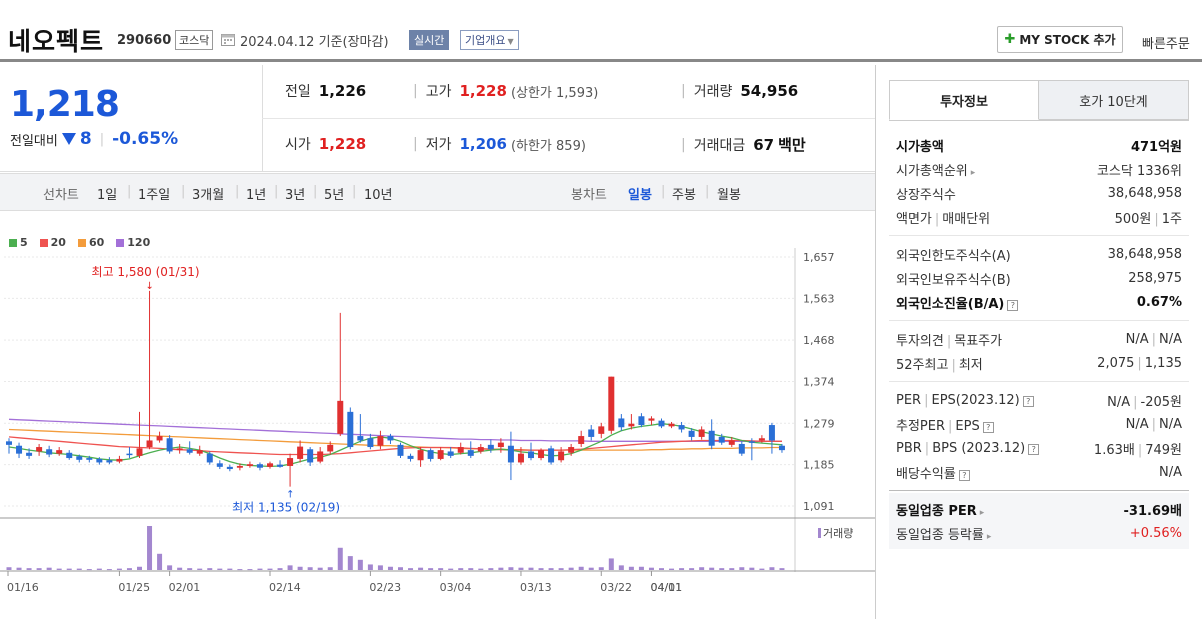 The width and height of the screenshot is (1202, 619). Describe the element at coordinates (1163, 363) in the screenshot. I see `w52-low-value: 1,135` at that location.